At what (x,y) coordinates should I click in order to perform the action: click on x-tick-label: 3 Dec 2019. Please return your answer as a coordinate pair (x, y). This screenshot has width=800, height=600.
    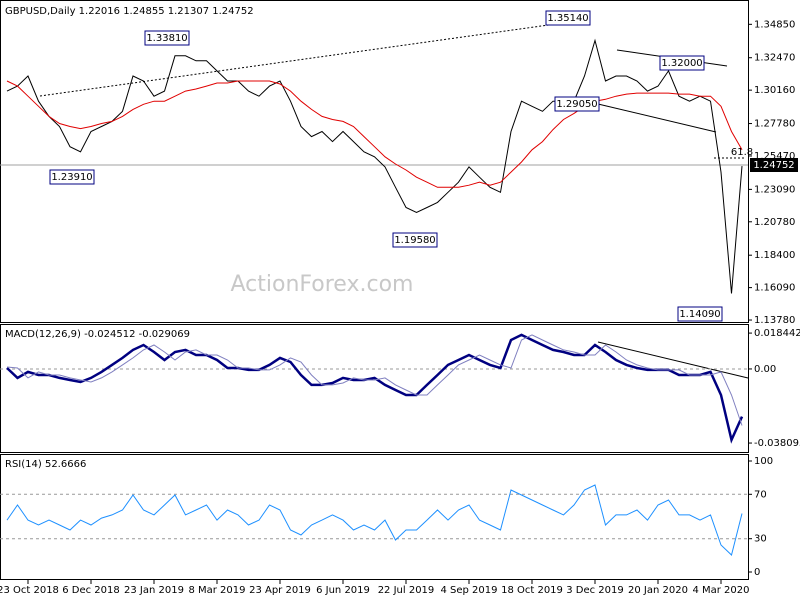
    Looking at the image, I should click on (595, 590).